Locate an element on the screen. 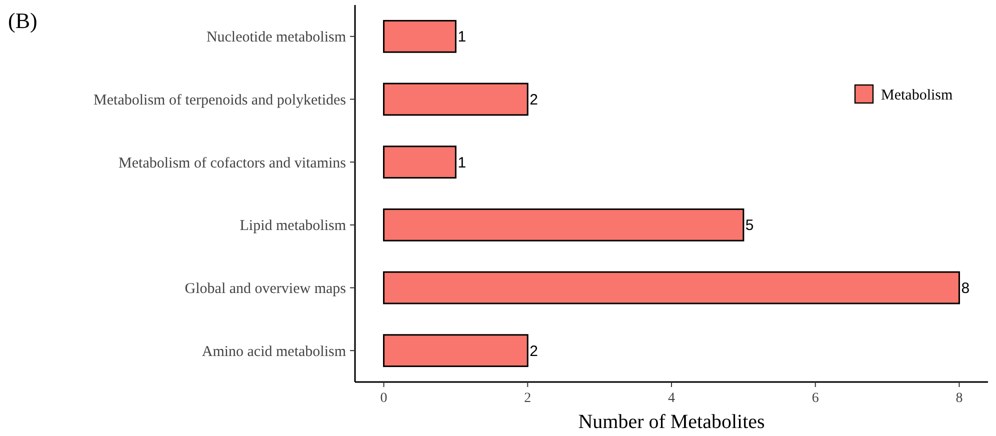  x-tick-label: 0 is located at coordinates (384, 398).